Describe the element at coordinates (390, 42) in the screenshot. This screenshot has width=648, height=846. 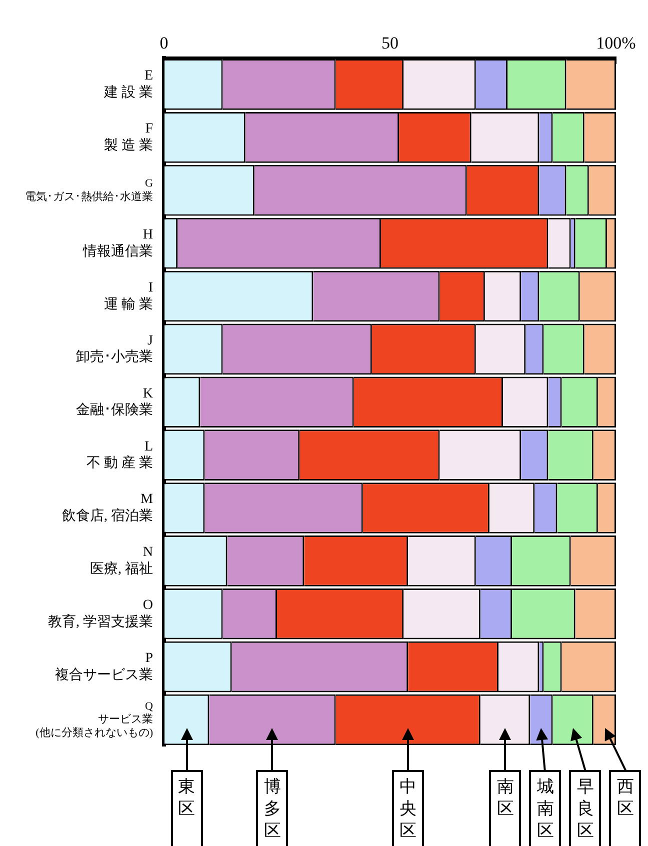
I see `x-tick-label: 50` at that location.